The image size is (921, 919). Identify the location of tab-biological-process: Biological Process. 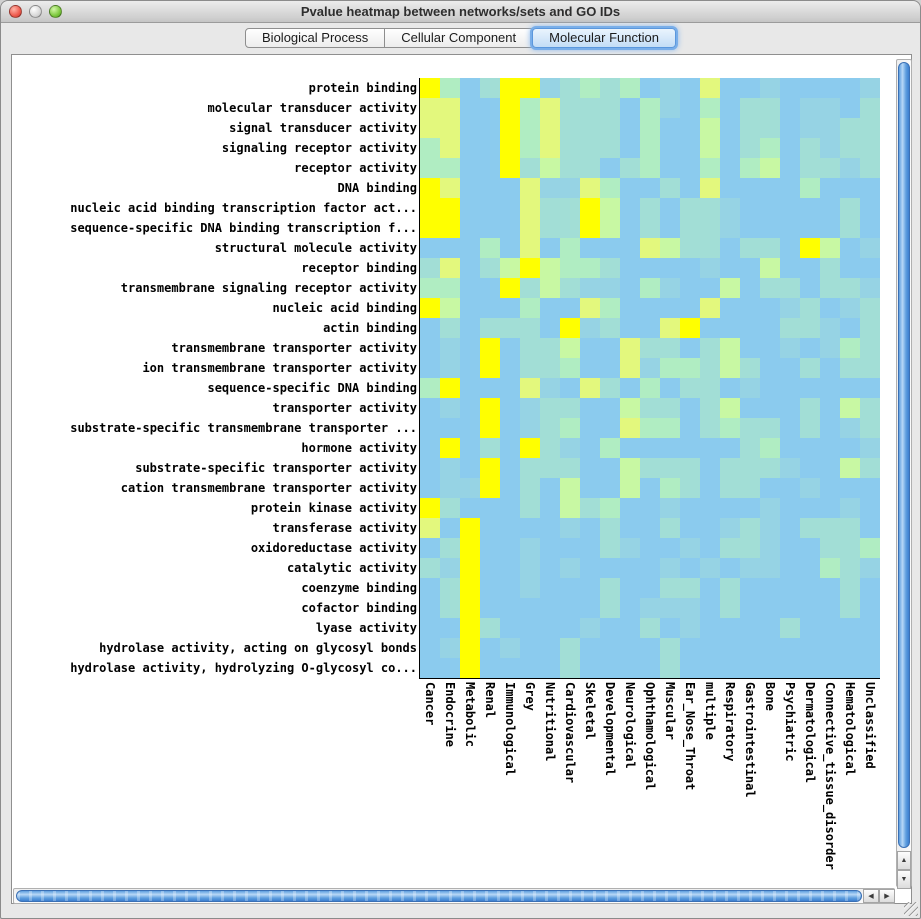
(315, 38).